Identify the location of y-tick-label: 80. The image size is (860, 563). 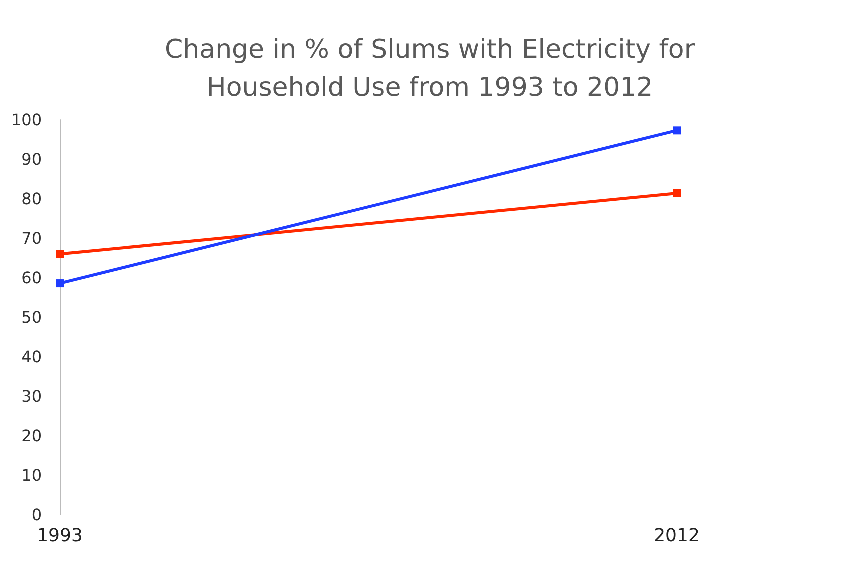
(32, 199).